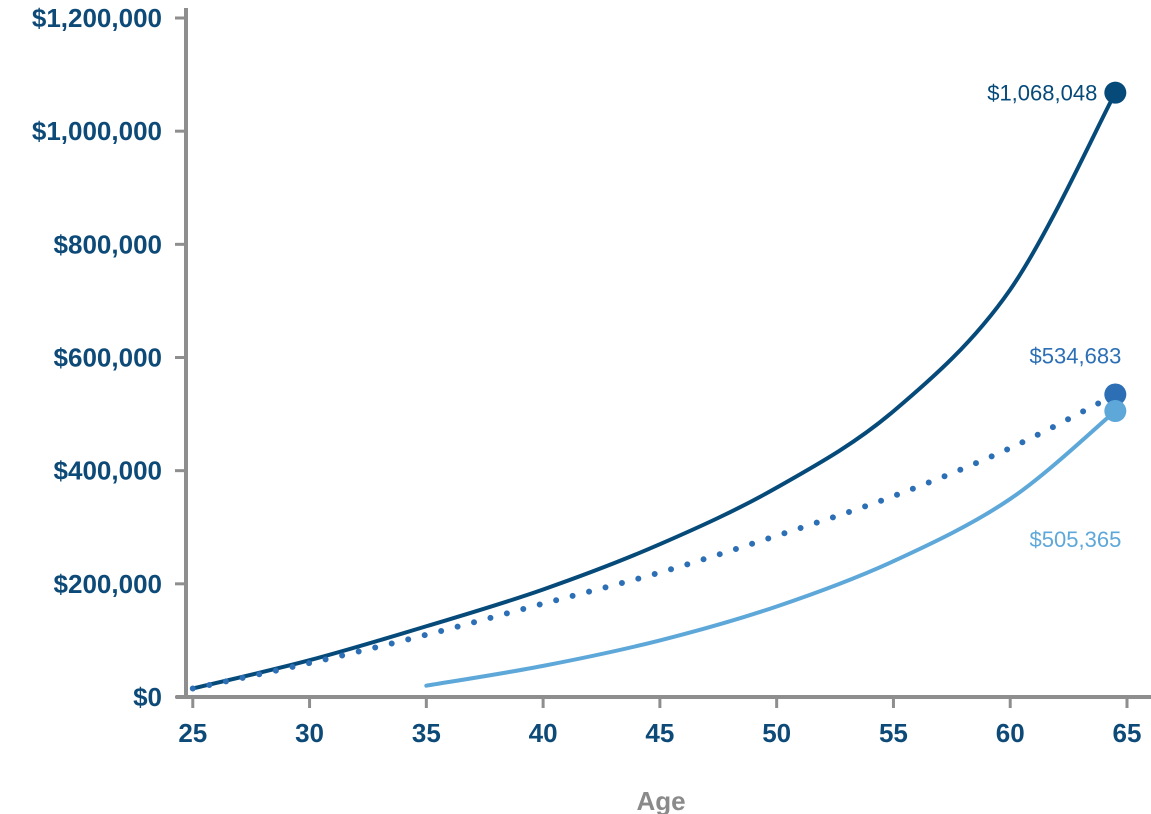 The image size is (1151, 814). I want to click on y-tick-label: $1,200,000, so click(97, 18).